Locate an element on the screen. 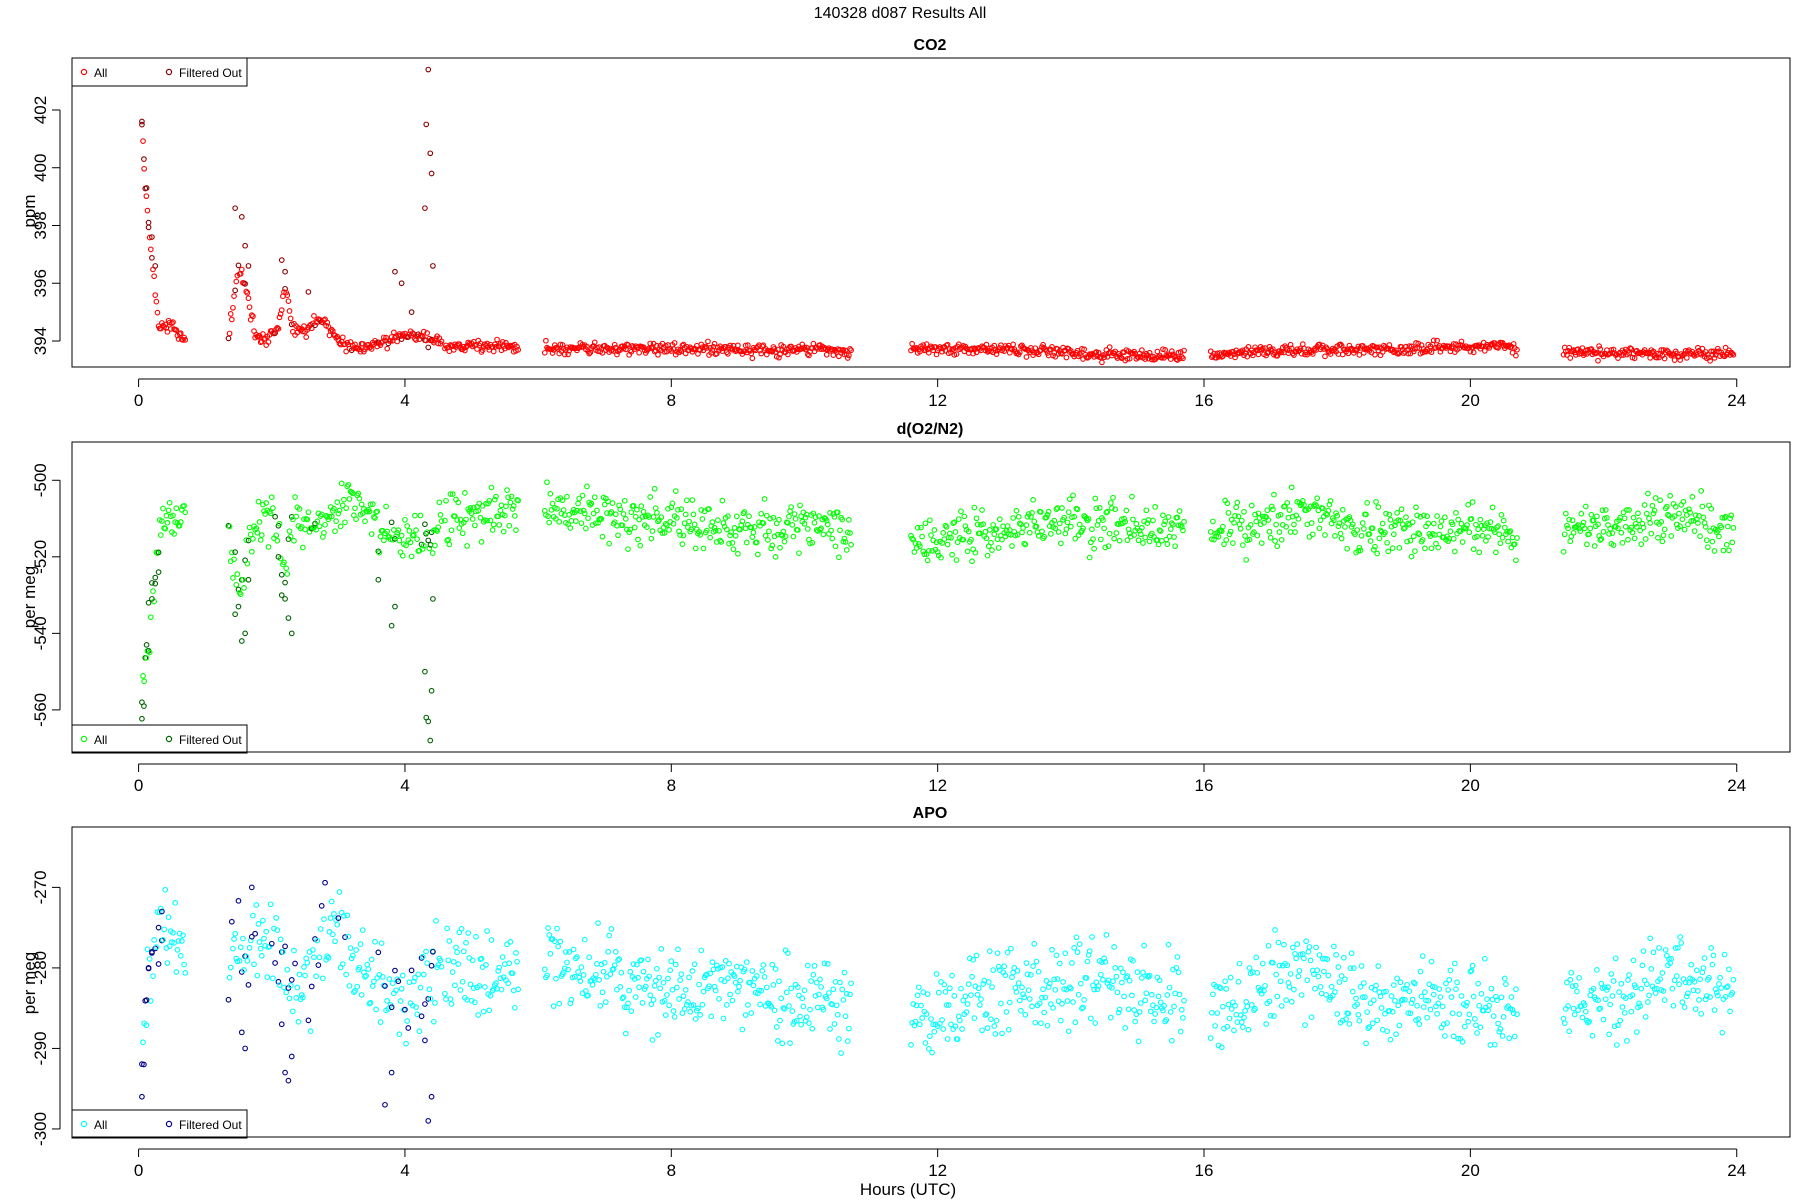 The height and width of the screenshot is (1200, 1800). apo-y-tick-label: -280 is located at coordinates (40, 968).